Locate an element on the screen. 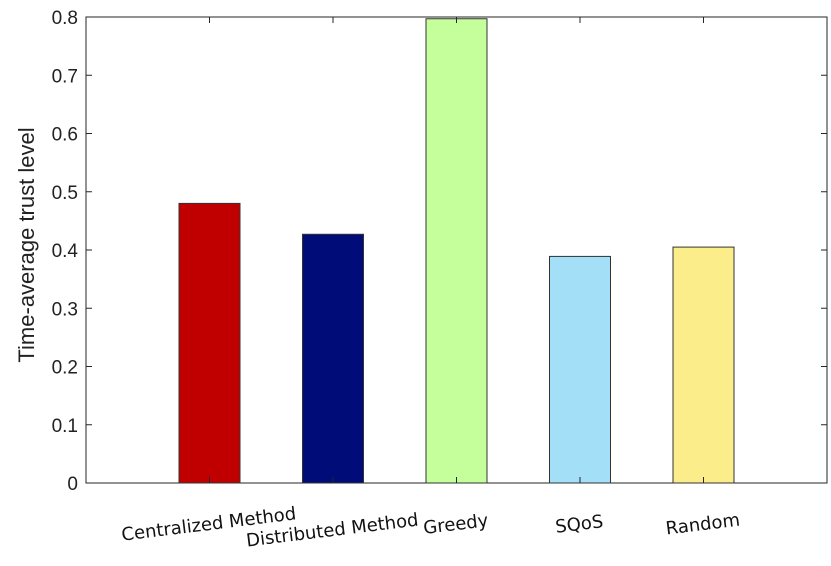  x-category-label: Random is located at coordinates (703, 525).